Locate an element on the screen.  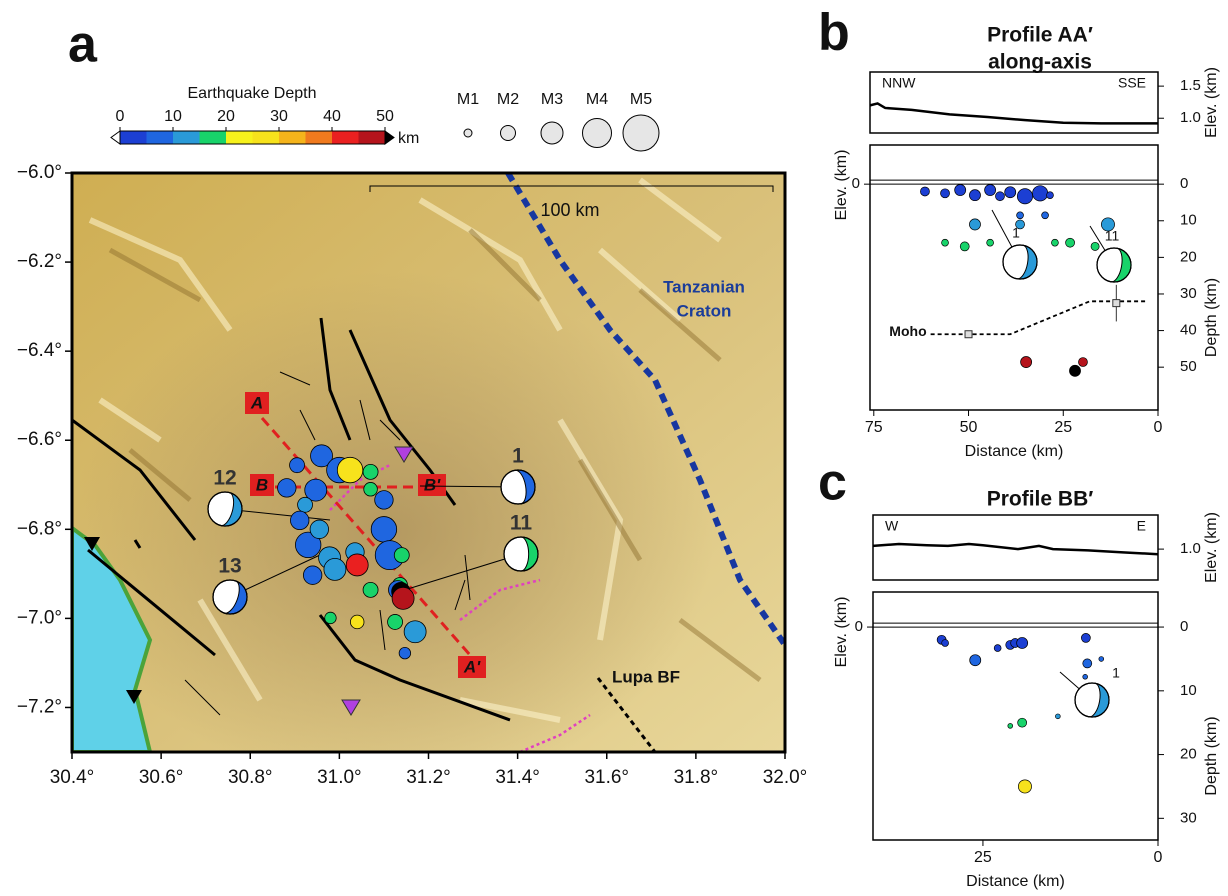
minor-faults is located at coordinates (327, 543).